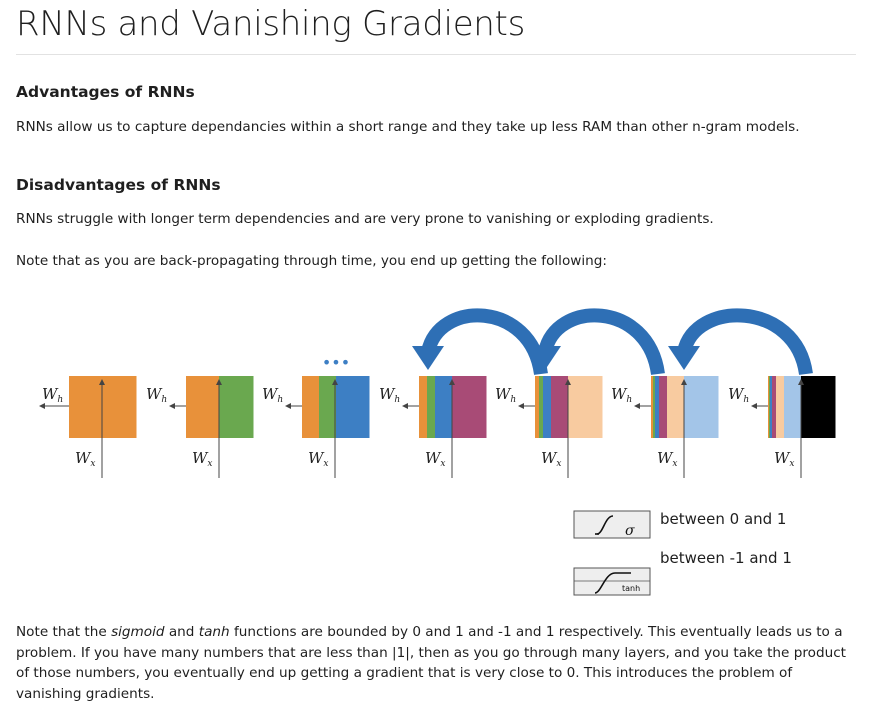 This screenshot has height=714, width=878. Describe the element at coordinates (138, 632) in the screenshot. I see `sigmoid-term: sigmoid` at that location.